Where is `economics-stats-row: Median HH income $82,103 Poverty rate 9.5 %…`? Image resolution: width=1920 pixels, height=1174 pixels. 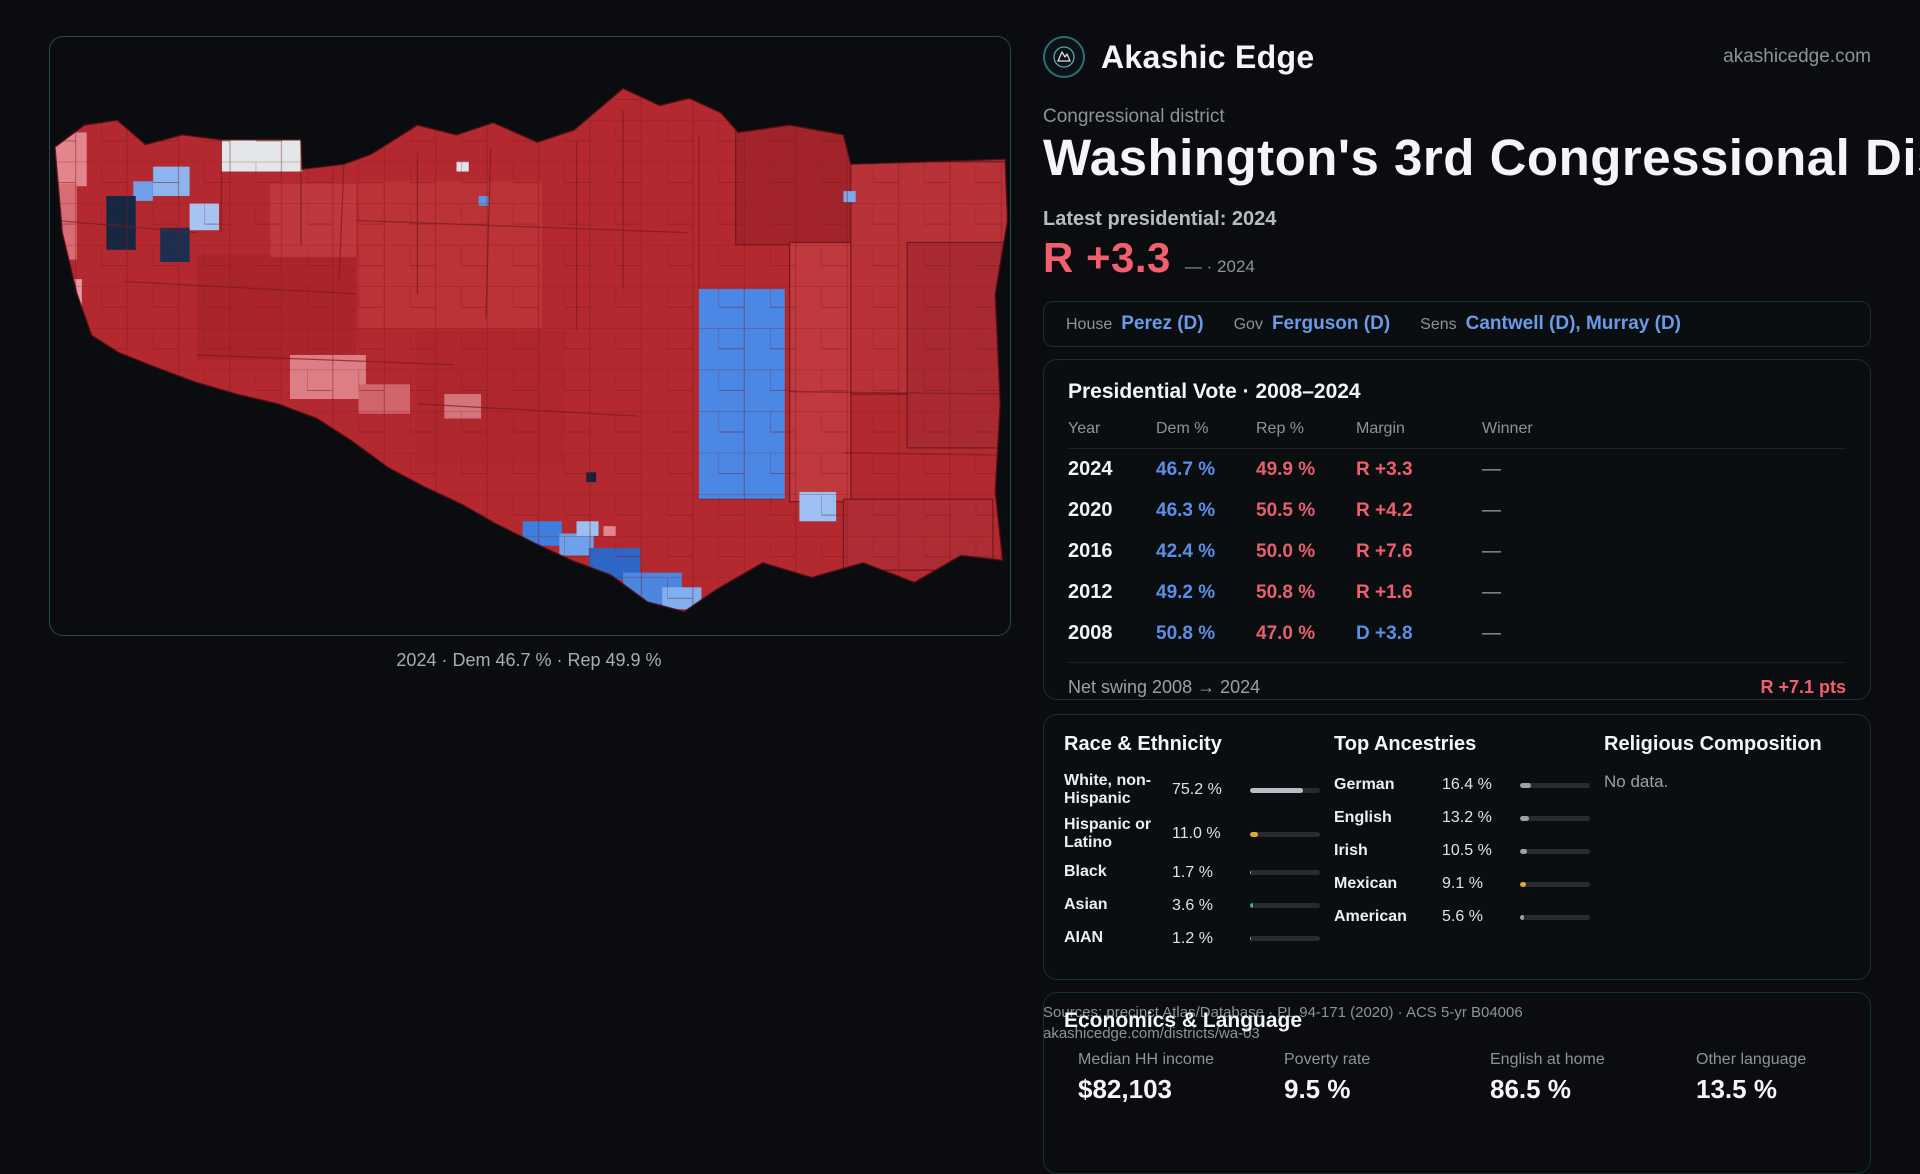 economics-stats-row: Median HH income $82,103 Poverty rate 9.5 %… is located at coordinates (1457, 1078).